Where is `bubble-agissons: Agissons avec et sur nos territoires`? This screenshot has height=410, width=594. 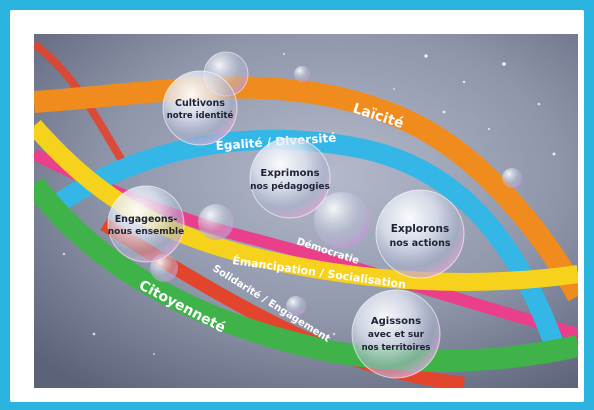
bubble-agissons: Agissons avec et sur nos territoires is located at coordinates (396, 334).